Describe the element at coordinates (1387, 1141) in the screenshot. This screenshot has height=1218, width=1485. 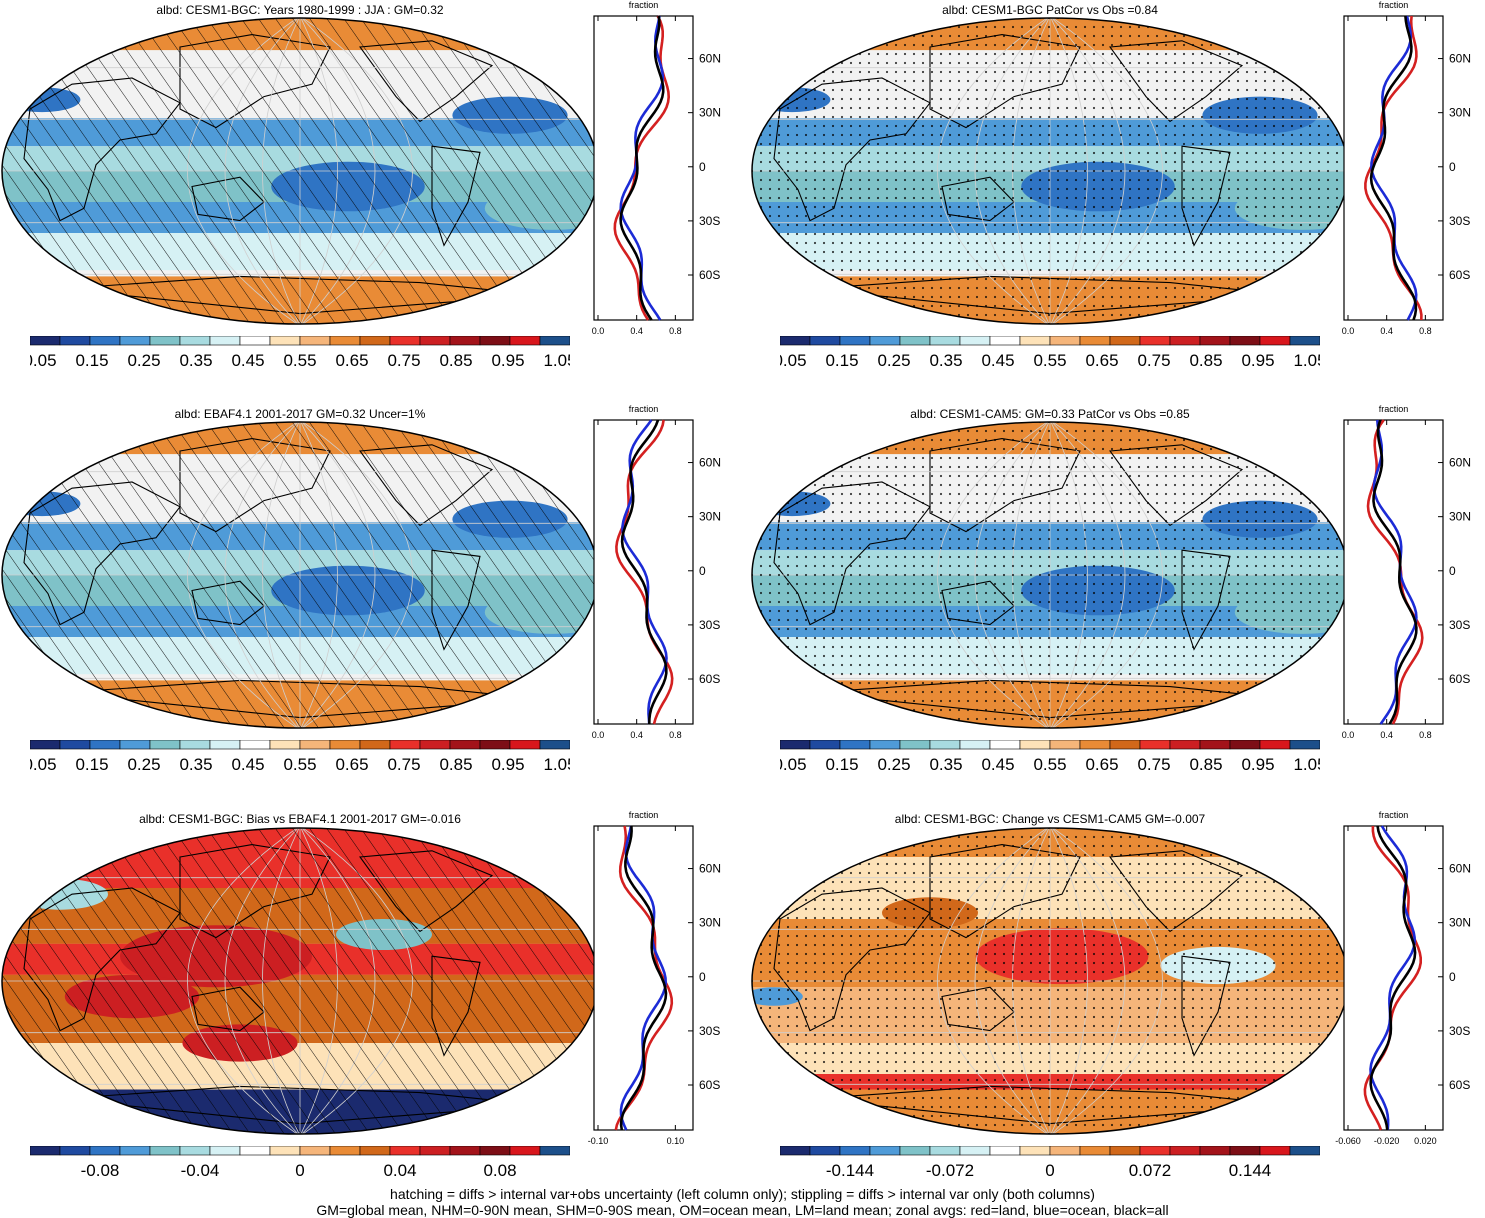
I see `zonal-x-tick-label: -0.020` at that location.